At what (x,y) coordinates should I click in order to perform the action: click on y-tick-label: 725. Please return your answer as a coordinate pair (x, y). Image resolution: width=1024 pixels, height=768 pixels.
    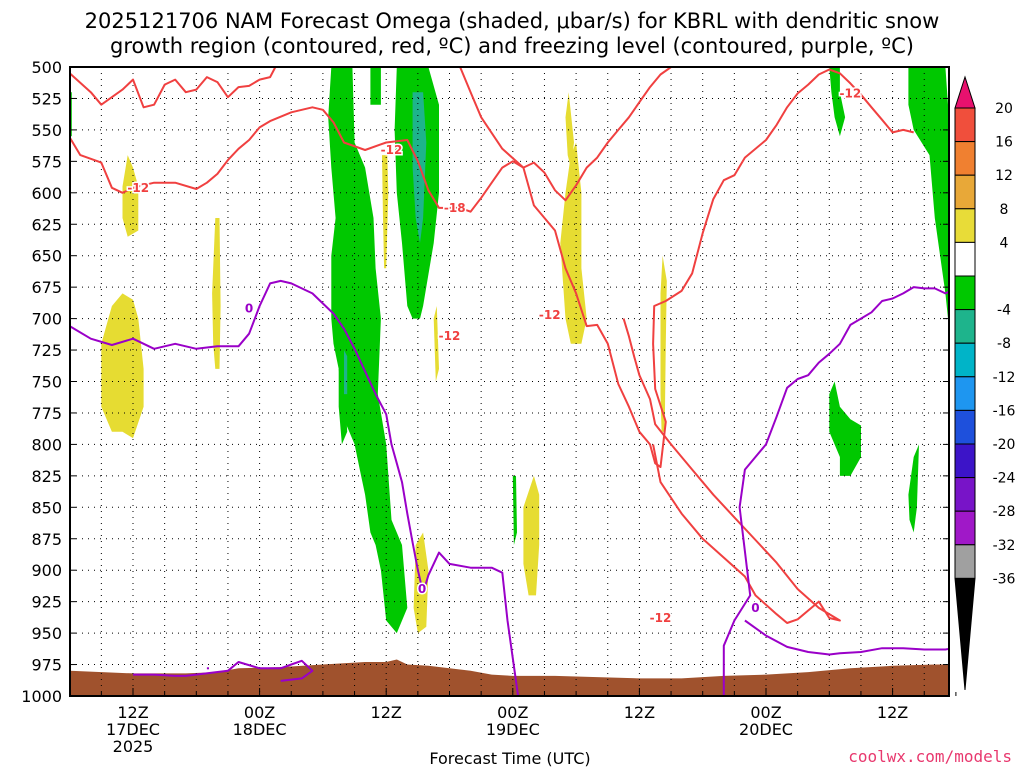
    Looking at the image, I should click on (46, 350).